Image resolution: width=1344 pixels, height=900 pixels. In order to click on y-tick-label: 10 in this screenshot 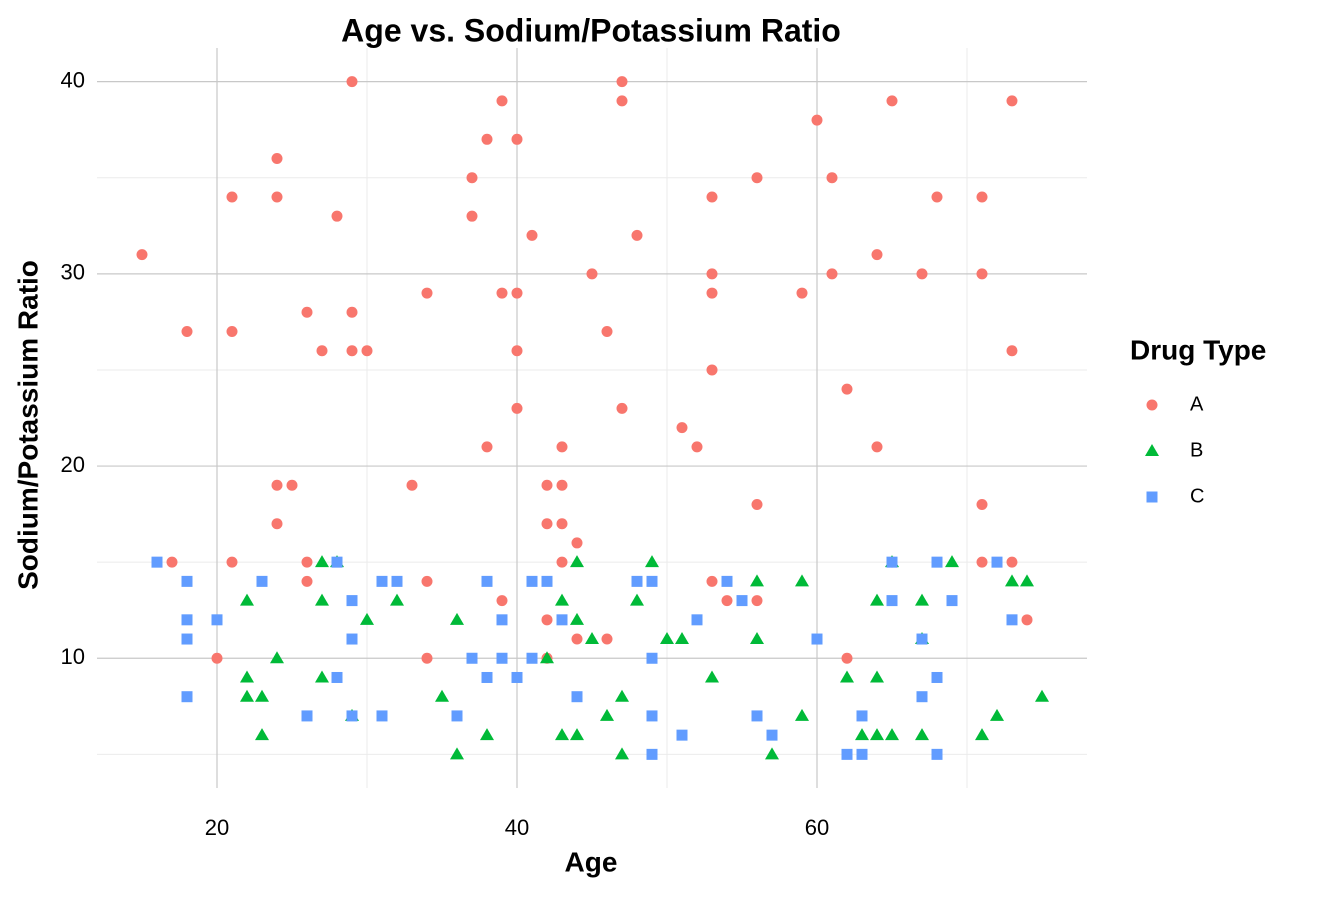, I will do `click(73, 656)`.